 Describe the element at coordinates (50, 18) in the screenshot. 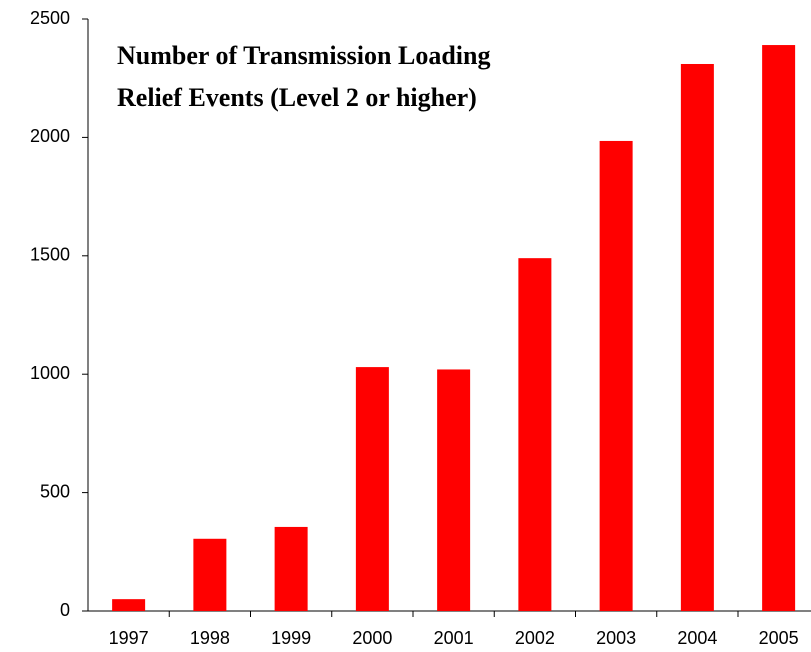

I see `y-tick-label: 2500` at that location.